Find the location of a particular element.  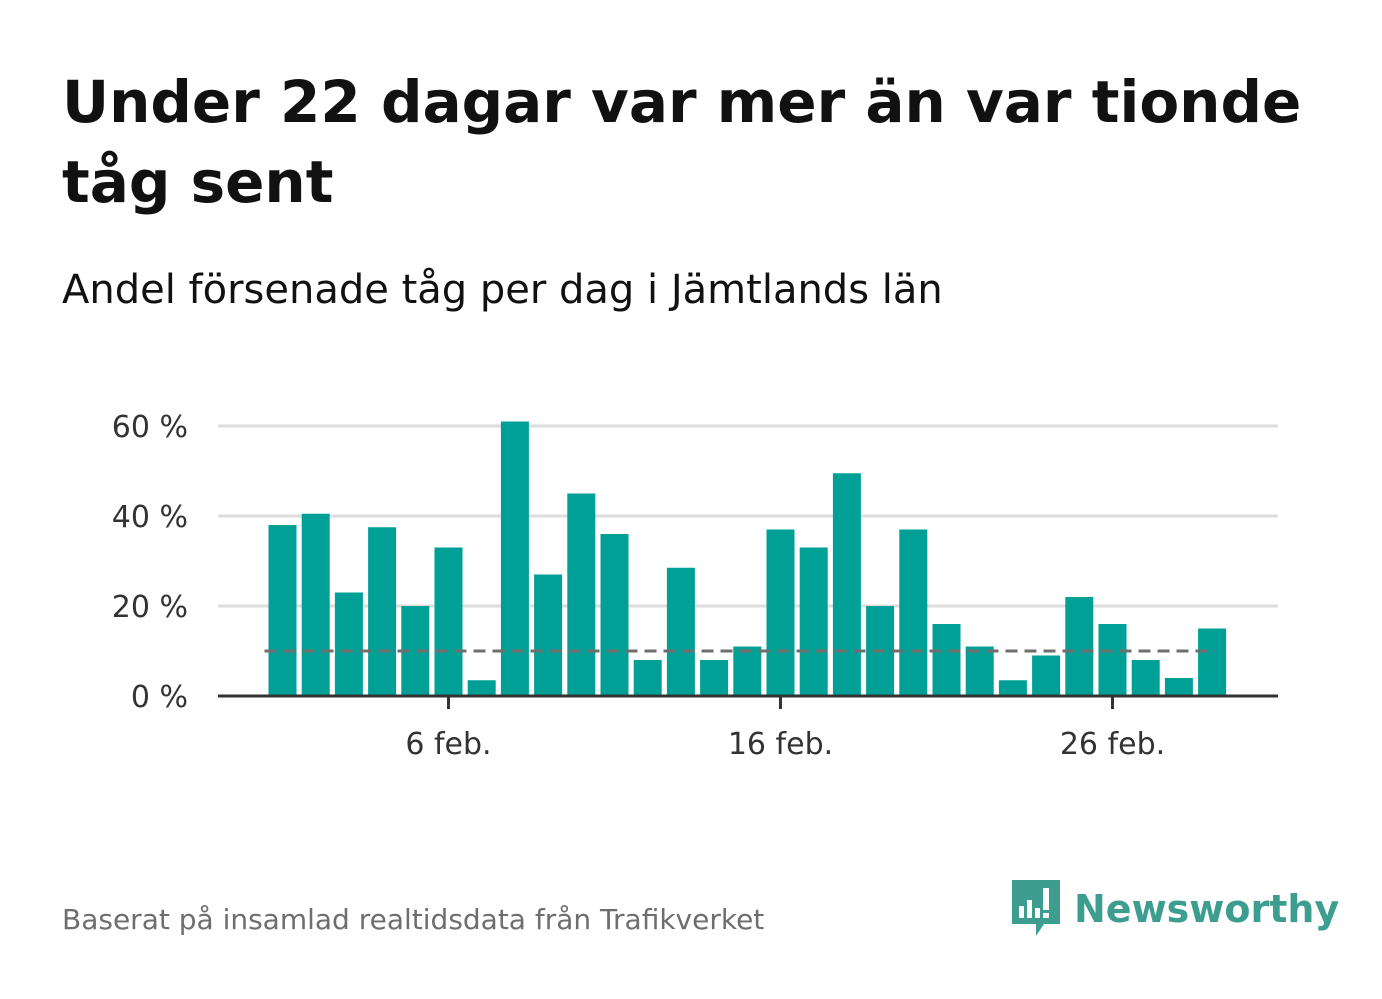

y-tick-label: 0 % is located at coordinates (159, 697).